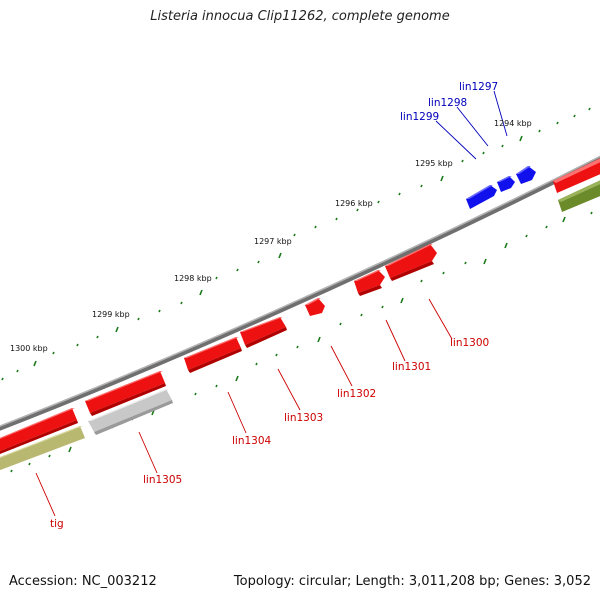  I want to click on gene-lin1299-arrow, so click(481, 197).